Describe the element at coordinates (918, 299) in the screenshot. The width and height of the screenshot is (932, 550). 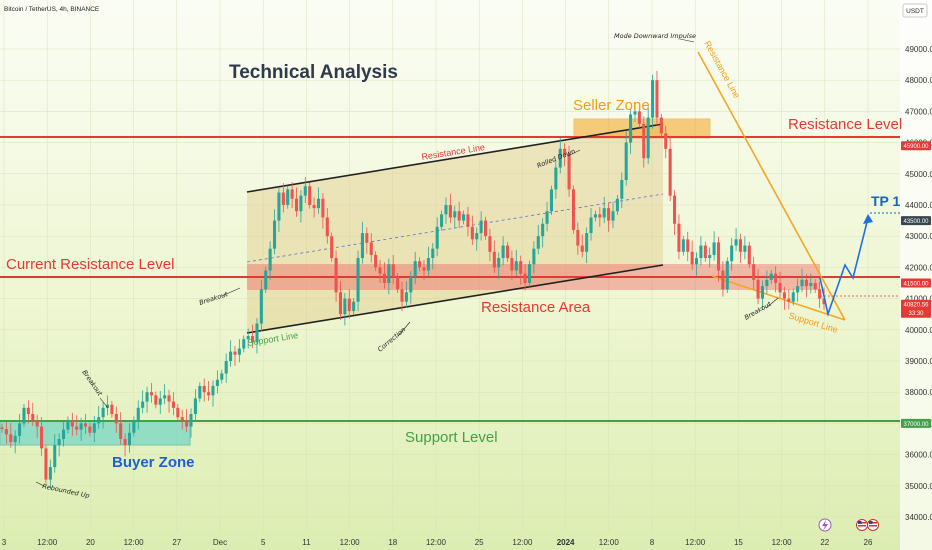
I see `y-tick-label: 41000.00` at that location.